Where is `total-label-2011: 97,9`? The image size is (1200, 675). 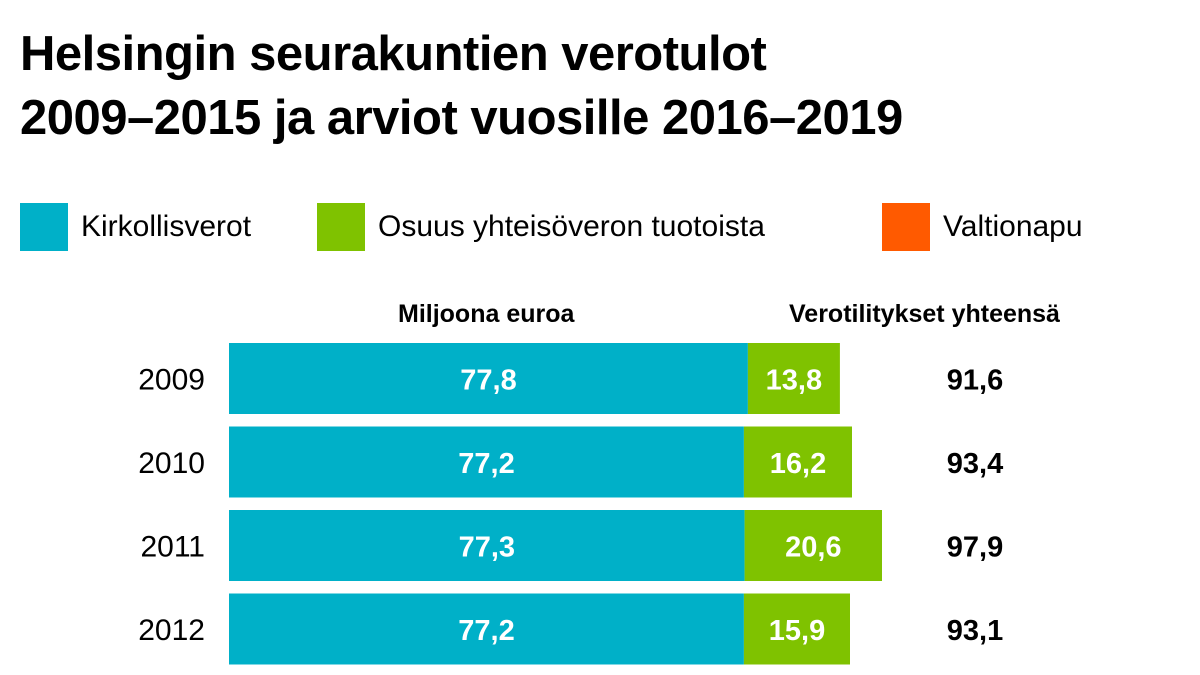
total-label-2011: 97,9 is located at coordinates (975, 548).